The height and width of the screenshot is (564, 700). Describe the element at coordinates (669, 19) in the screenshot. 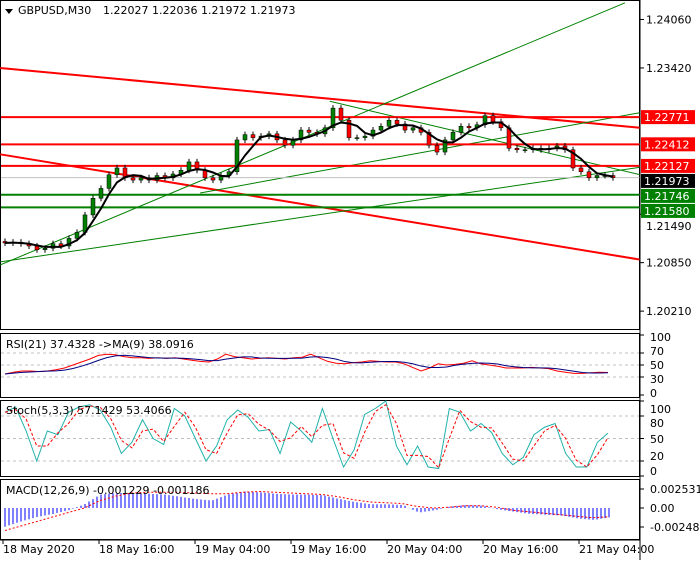

I see `price-tick-label: 1.24060` at that location.